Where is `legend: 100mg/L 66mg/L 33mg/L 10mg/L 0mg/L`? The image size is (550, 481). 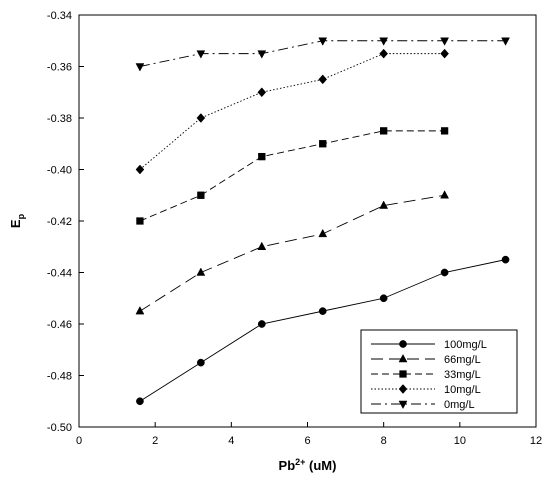
legend: 100mg/L 66mg/L 33mg/L 10mg/L 0mg/L is located at coordinates (439, 371).